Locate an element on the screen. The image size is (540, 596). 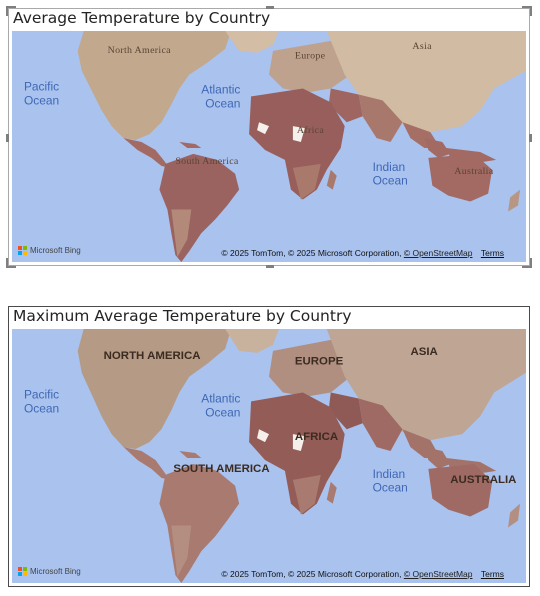
resize-handle-bottom-right is located at coordinates (527, 263).